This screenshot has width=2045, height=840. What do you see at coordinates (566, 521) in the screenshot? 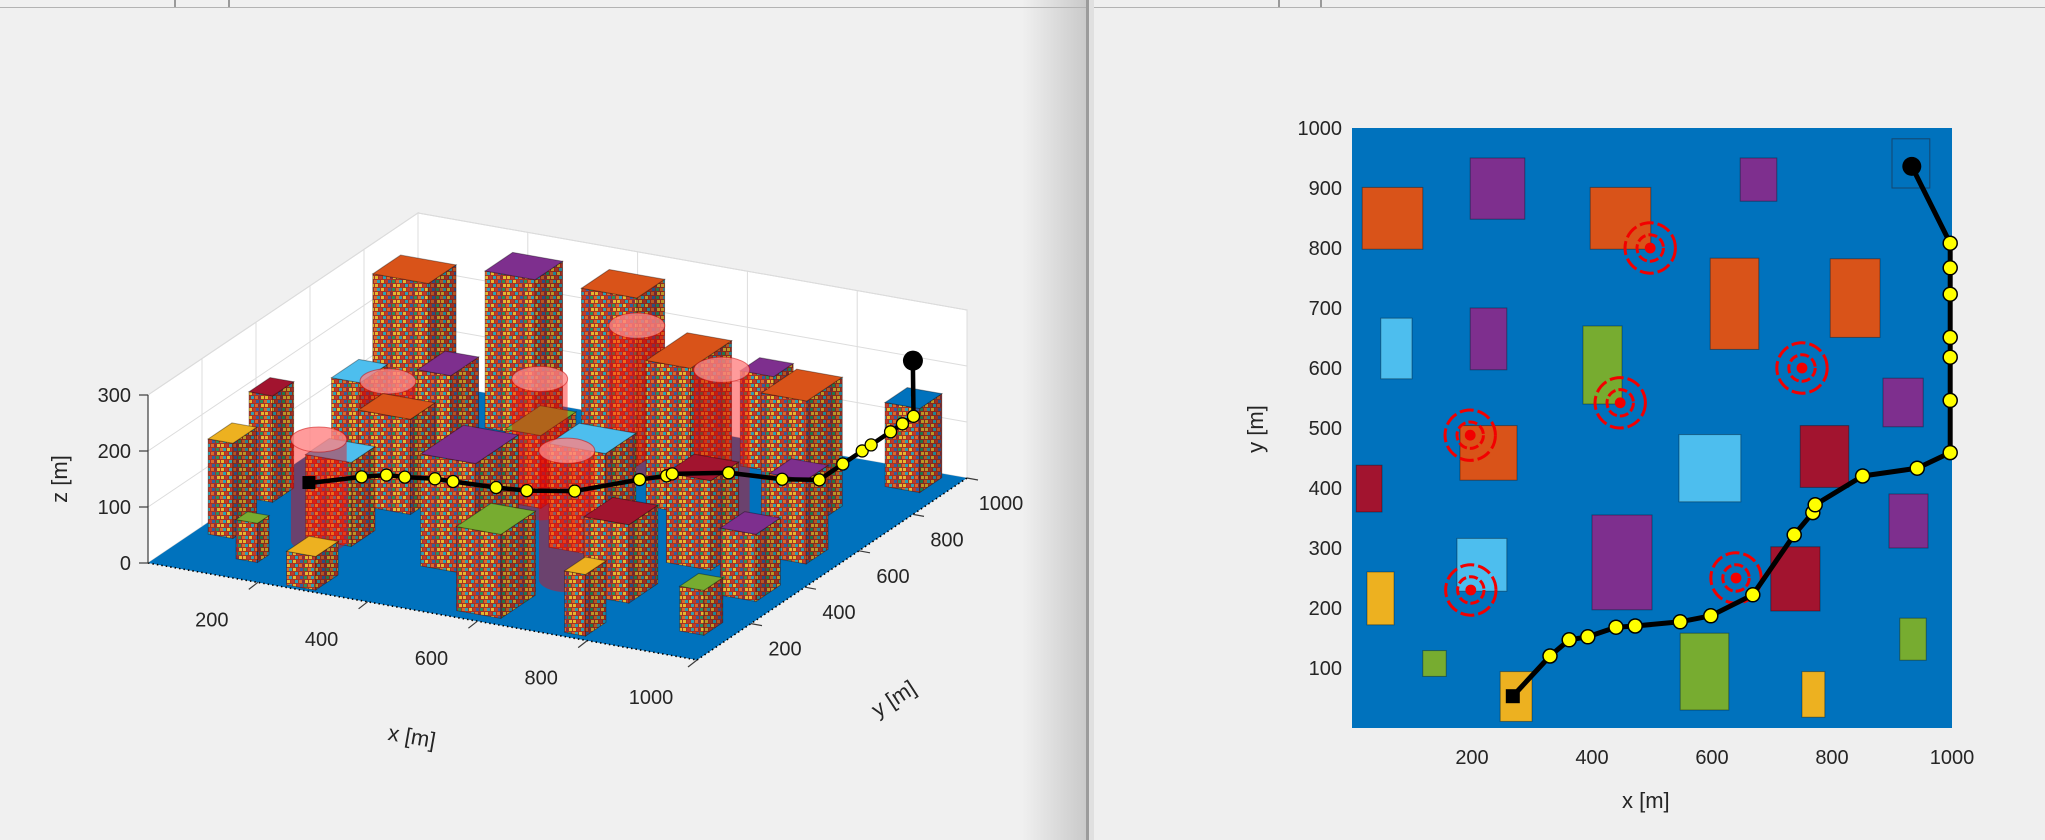
I see `threat-cylinder-body` at bounding box center [566, 521].